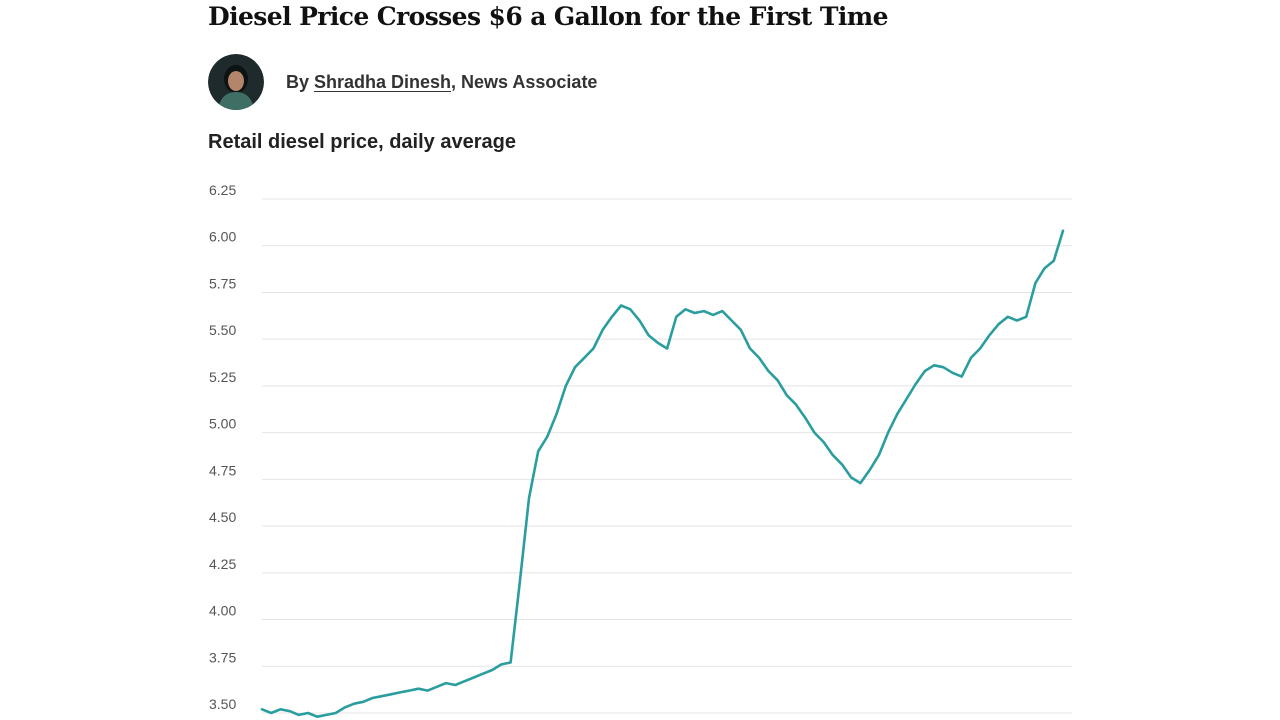  Describe the element at coordinates (222, 704) in the screenshot. I see `y-tick-label: 3.50` at that location.